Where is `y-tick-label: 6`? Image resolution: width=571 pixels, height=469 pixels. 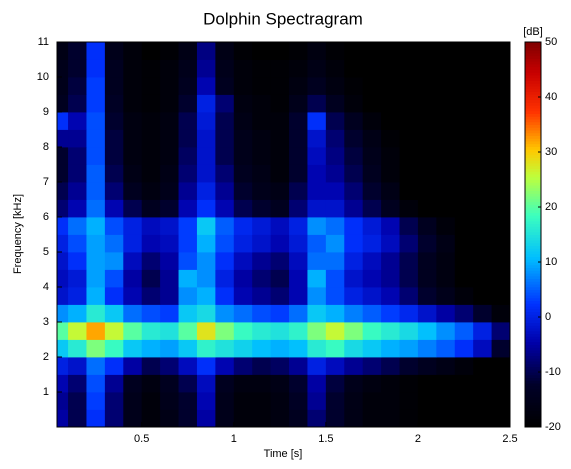
y-tick-label: 6 is located at coordinates (46, 217).